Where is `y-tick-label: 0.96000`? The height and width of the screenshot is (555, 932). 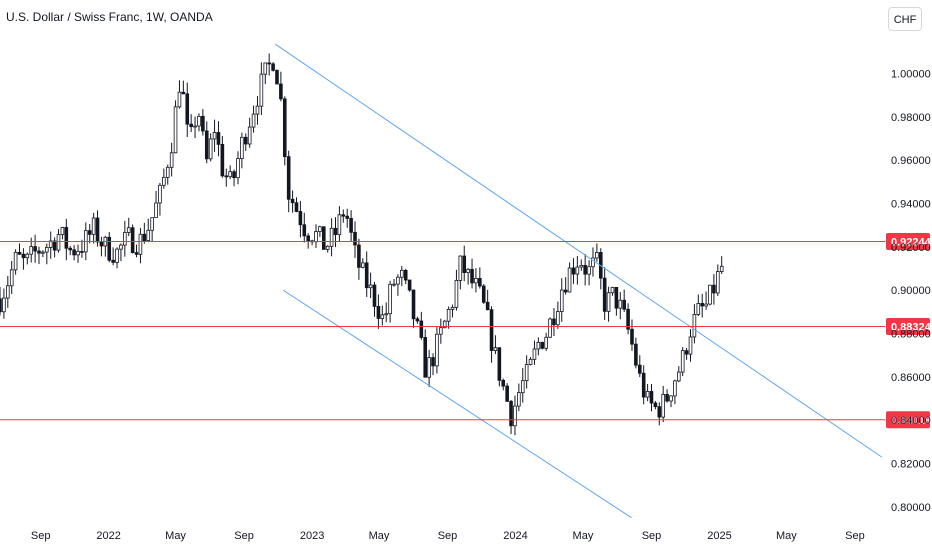
y-tick-label: 0.96000 is located at coordinates (911, 161).